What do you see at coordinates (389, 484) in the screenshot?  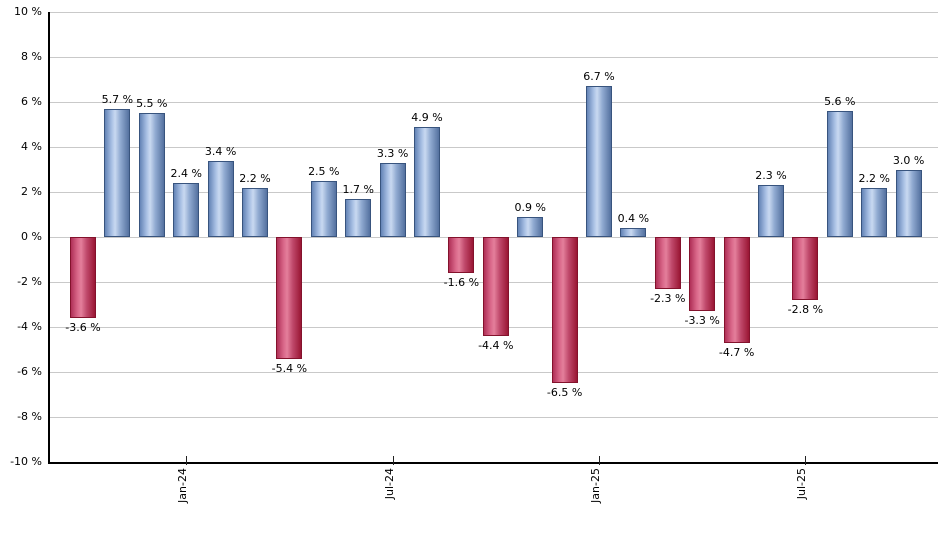 I see `x-tick-label: Jul-24` at bounding box center [389, 484].